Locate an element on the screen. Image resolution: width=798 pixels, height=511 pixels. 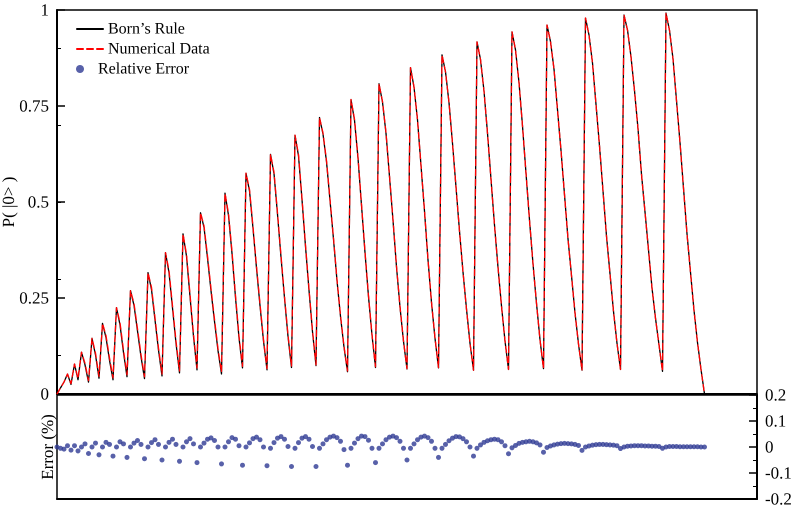
y-axis-title: P( |0> ) is located at coordinates (9, 202).